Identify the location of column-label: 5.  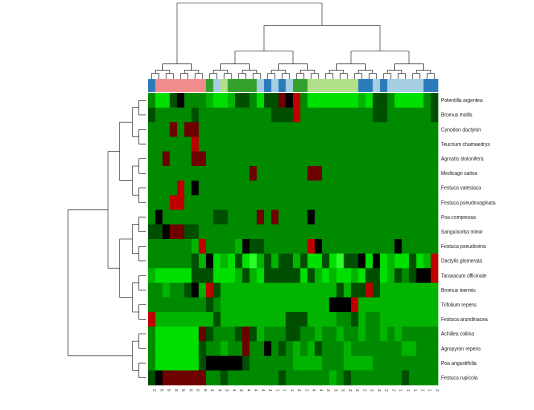
(183, 390).